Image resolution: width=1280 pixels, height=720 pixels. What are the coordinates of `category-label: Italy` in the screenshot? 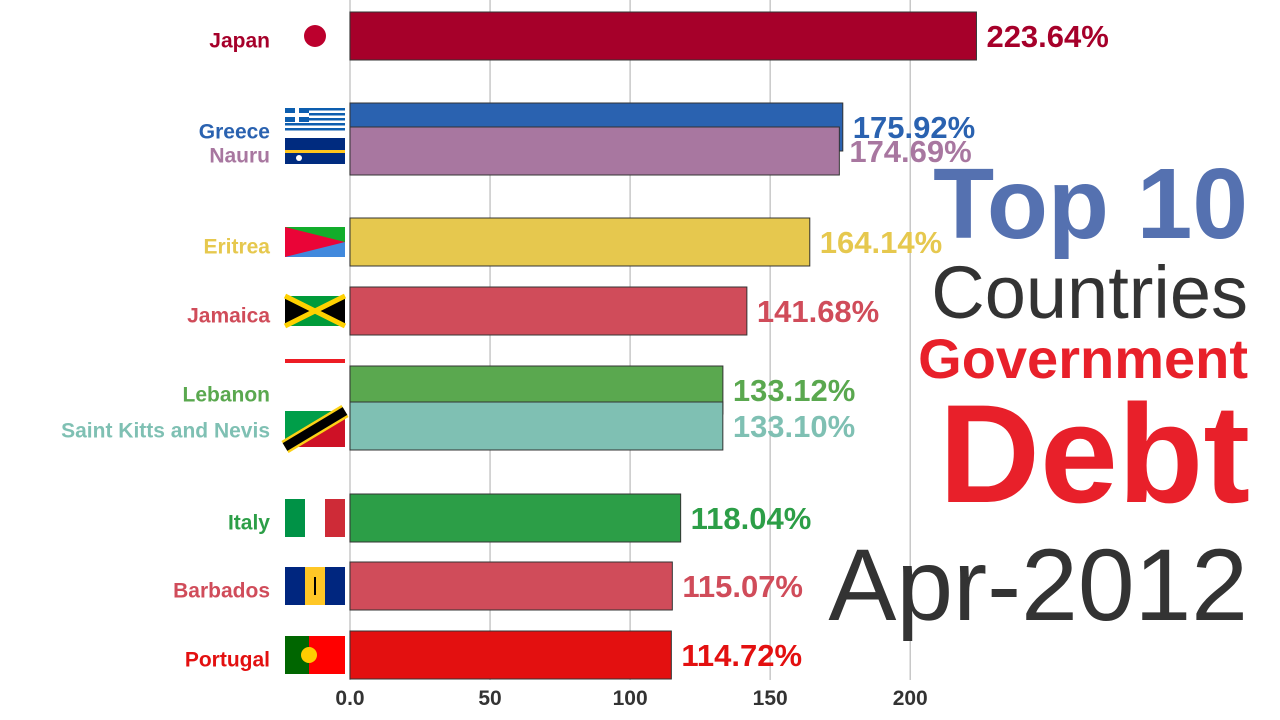 It's located at (249, 523).